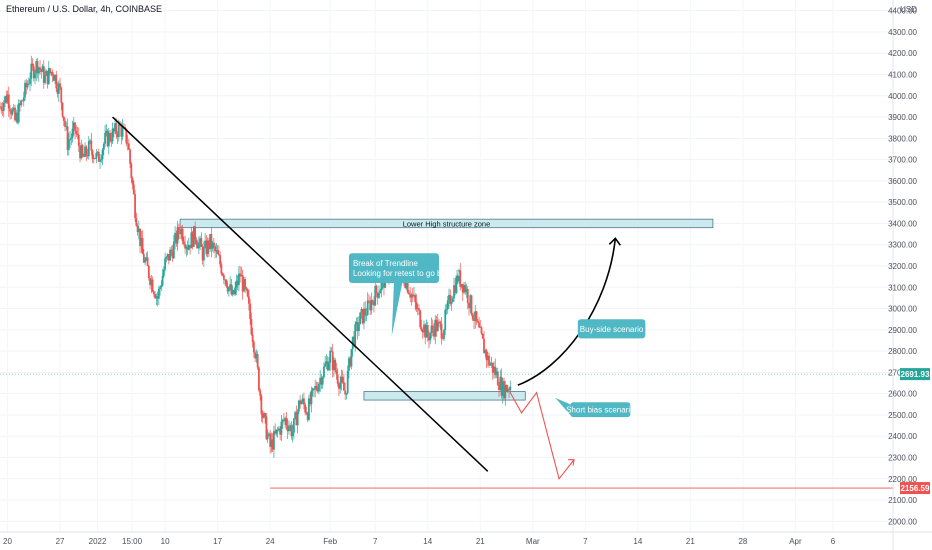  Describe the element at coordinates (165, 541) in the screenshot. I see `x-tick-label: 10` at that location.